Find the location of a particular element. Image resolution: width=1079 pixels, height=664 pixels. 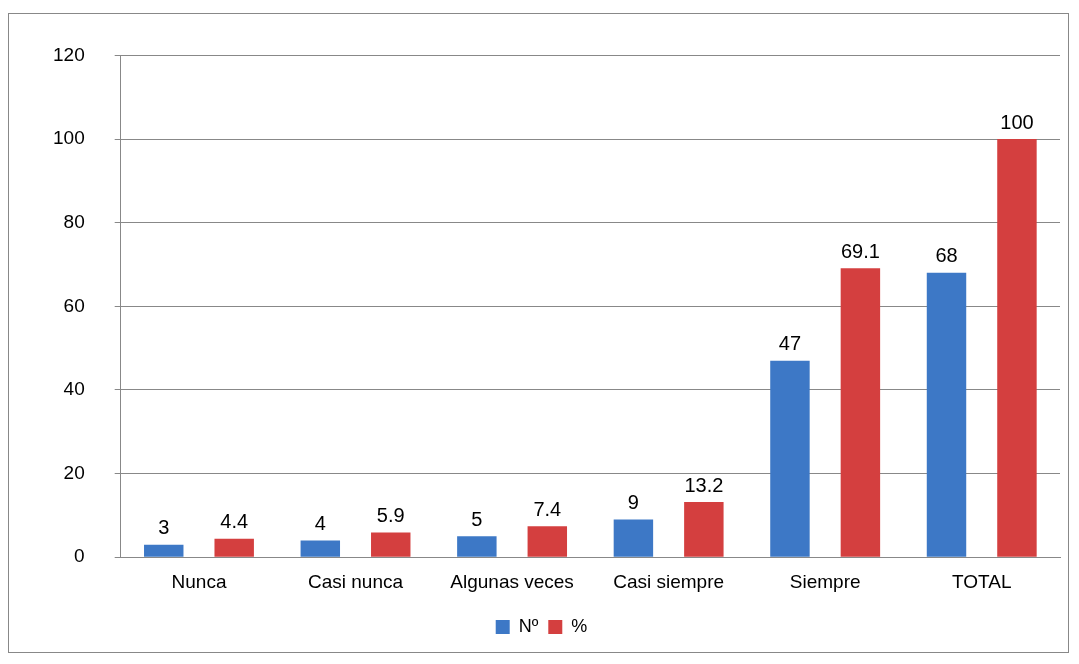

x-tick-label: Algunas veces is located at coordinates (512, 581).